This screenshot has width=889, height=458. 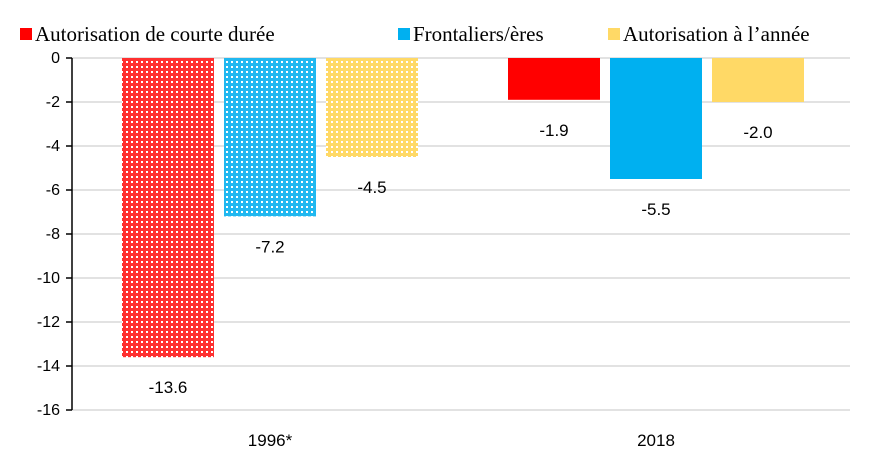 I want to click on y-tick-label: -4, so click(x=53, y=146).